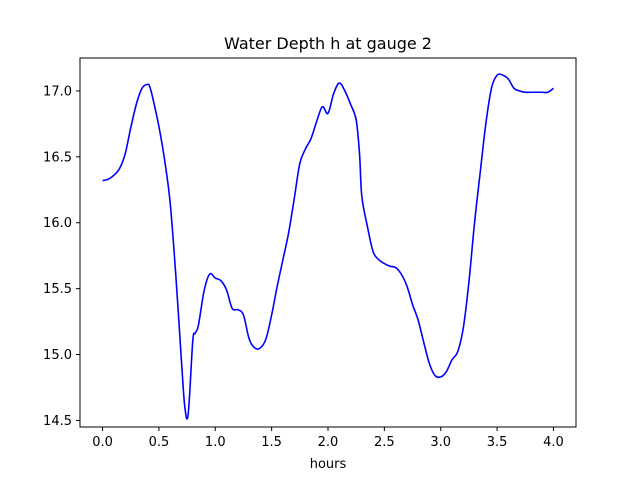  I want to click on x-axis-label: hours, so click(328, 464).